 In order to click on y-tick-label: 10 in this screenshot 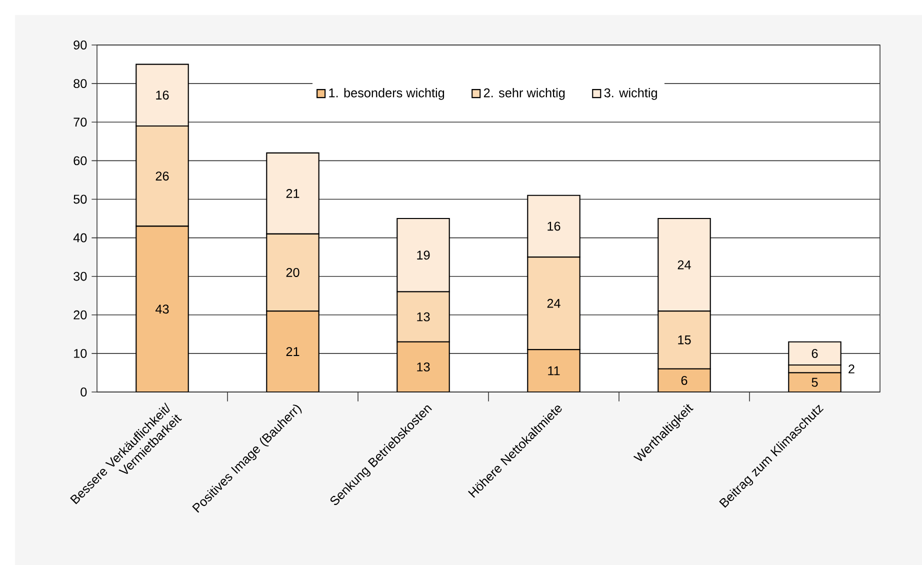, I will do `click(80, 353)`.